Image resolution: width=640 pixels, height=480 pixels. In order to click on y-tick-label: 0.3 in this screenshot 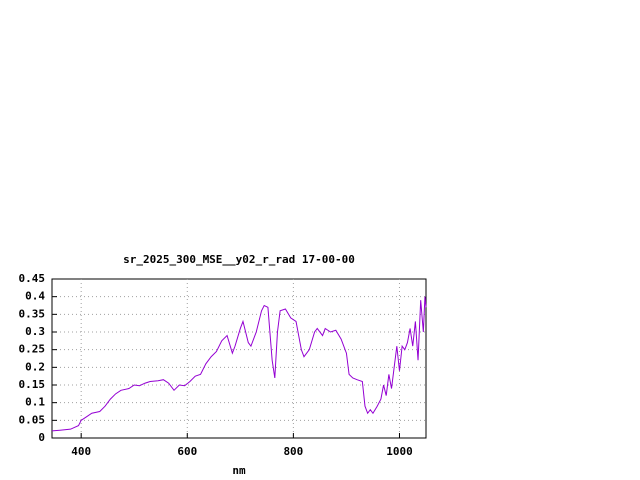, I will do `click(35, 331)`.